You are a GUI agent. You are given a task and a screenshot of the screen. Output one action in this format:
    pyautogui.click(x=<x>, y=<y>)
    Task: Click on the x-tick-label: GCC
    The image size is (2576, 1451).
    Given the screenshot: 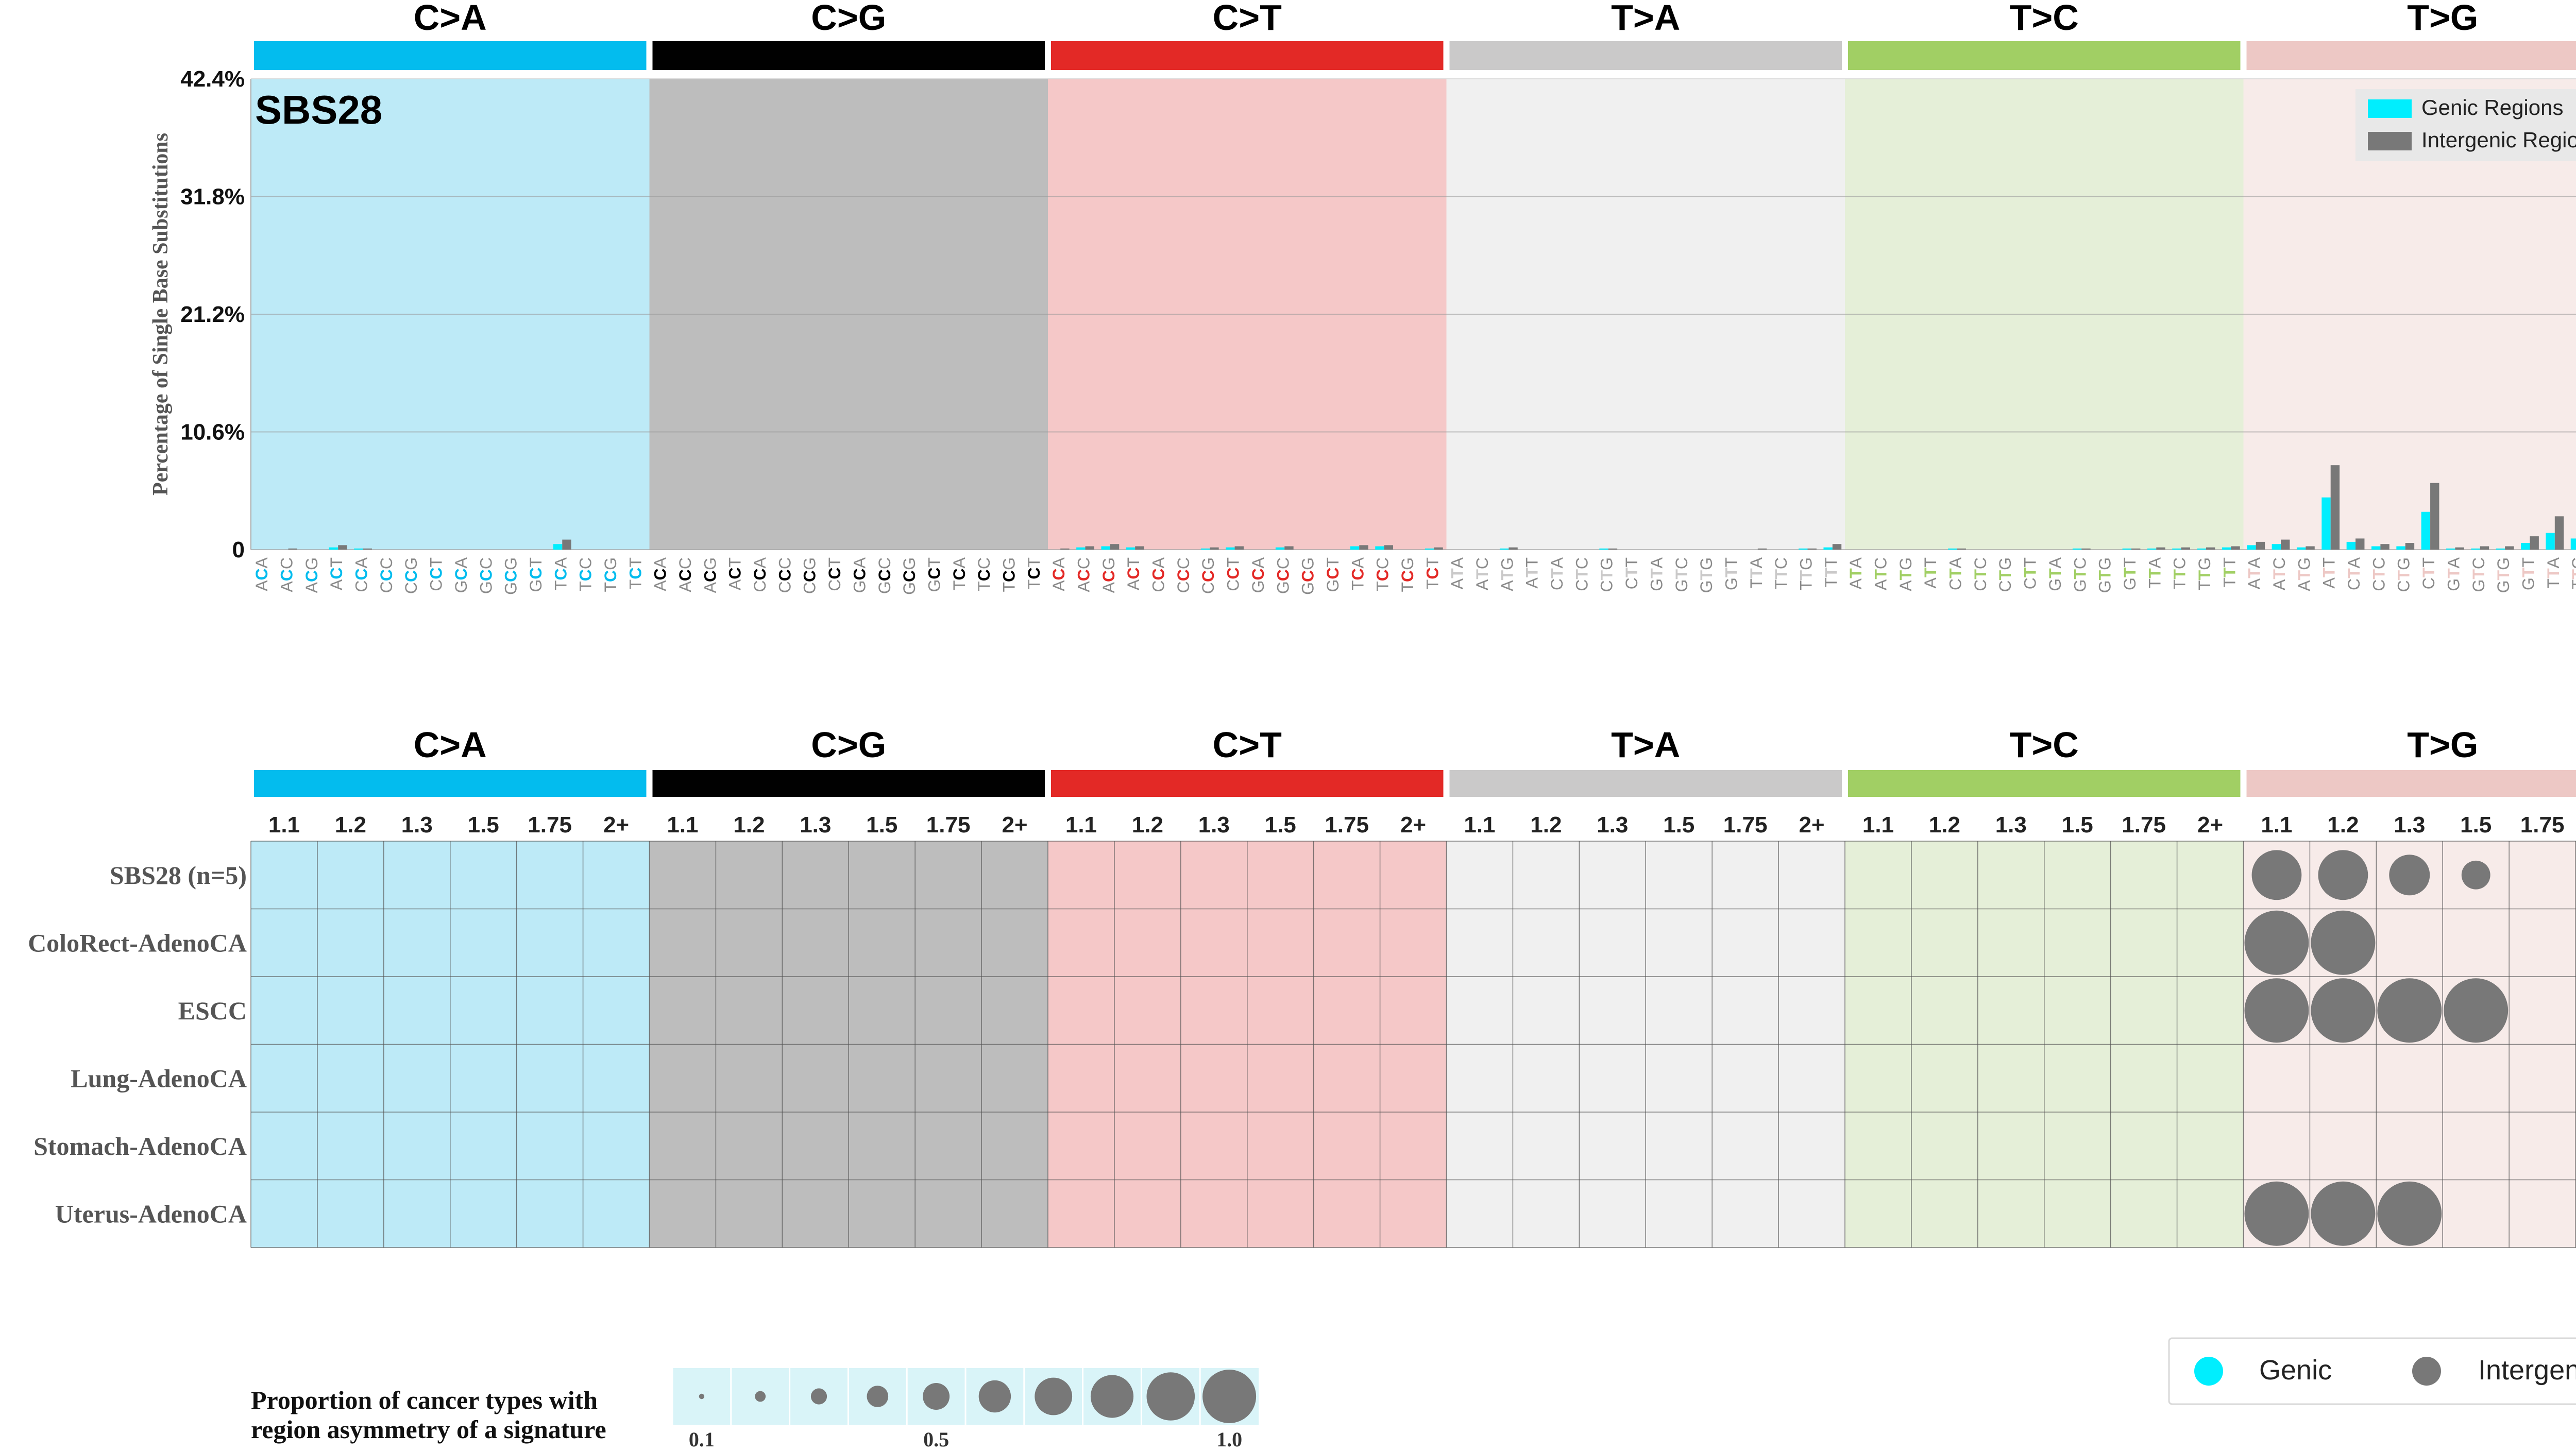 What is the action you would take?
    pyautogui.click(x=486, y=575)
    